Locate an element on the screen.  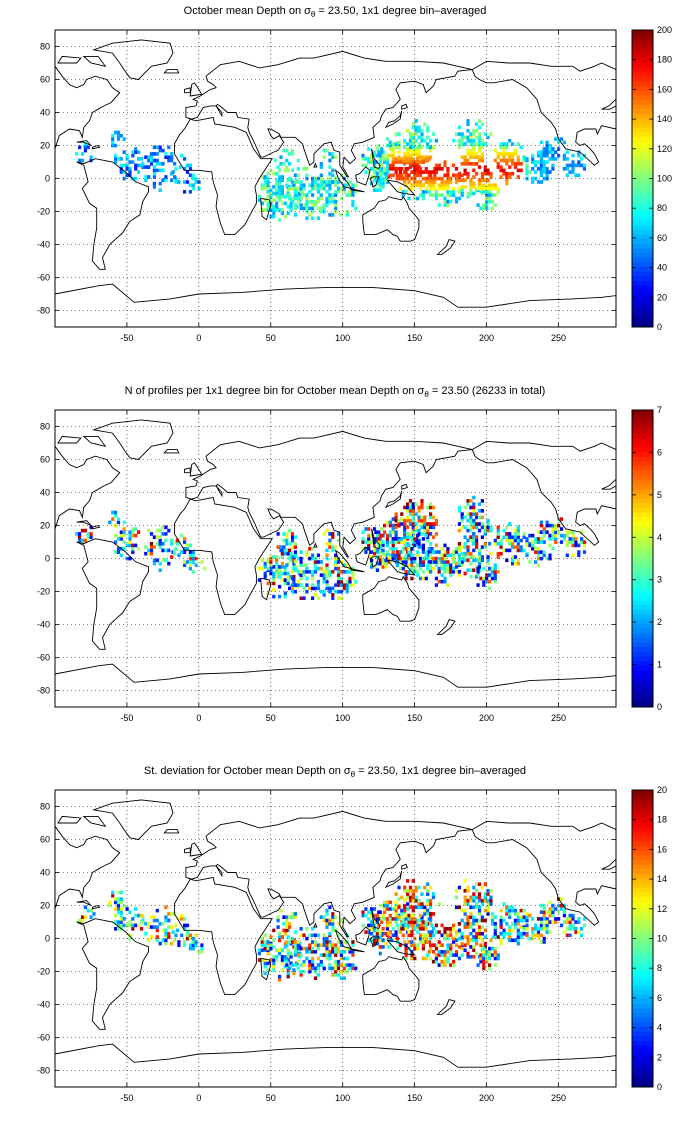
title-subscript: θ is located at coordinates (426, 395).